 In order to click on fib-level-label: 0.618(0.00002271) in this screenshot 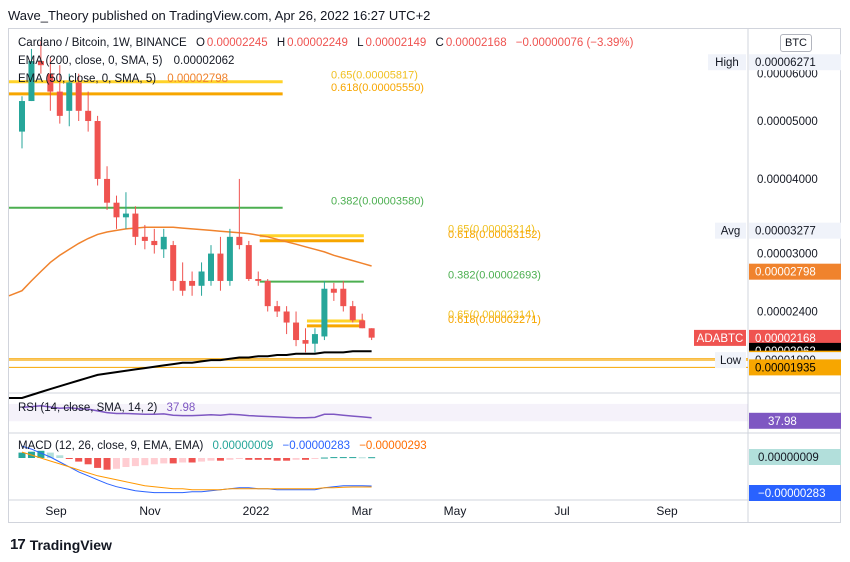, I will do `click(494, 320)`.